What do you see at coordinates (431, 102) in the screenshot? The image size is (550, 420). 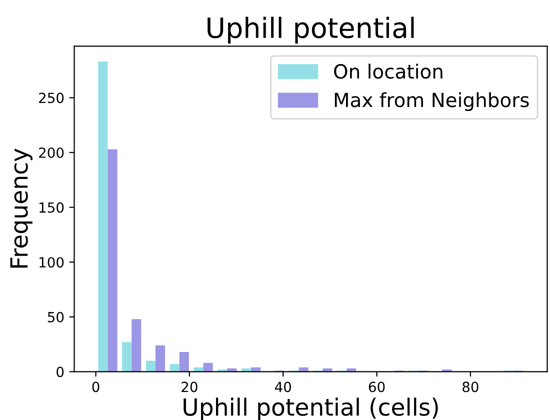 I see `legend-label: Max from Neighbors` at bounding box center [431, 102].